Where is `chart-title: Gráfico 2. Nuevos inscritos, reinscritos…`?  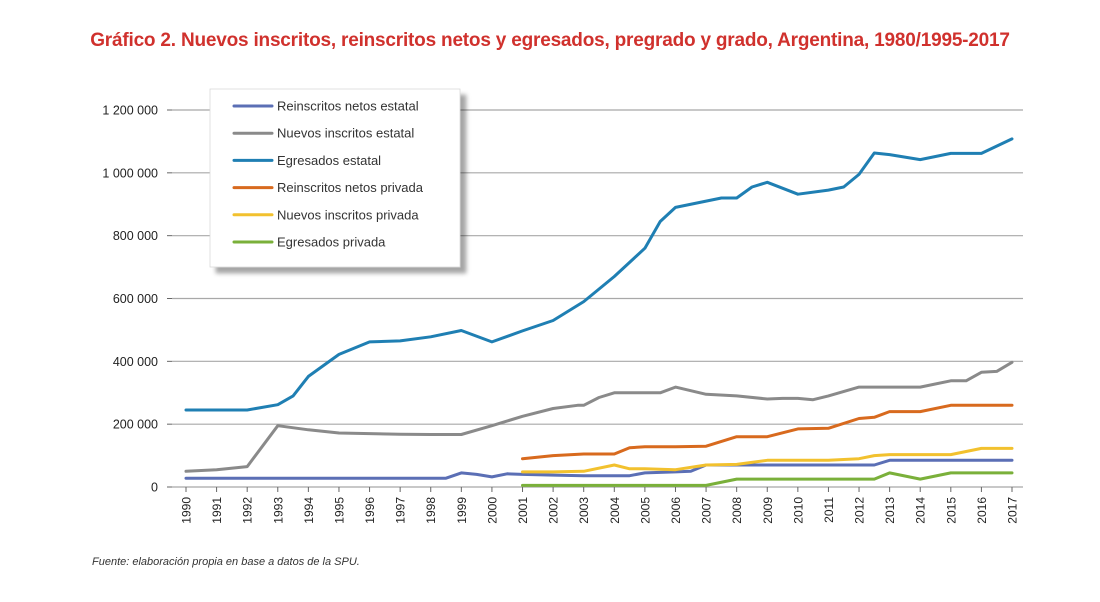
chart-title: Gráfico 2. Nuevos inscritos, reinscritos… is located at coordinates (550, 40).